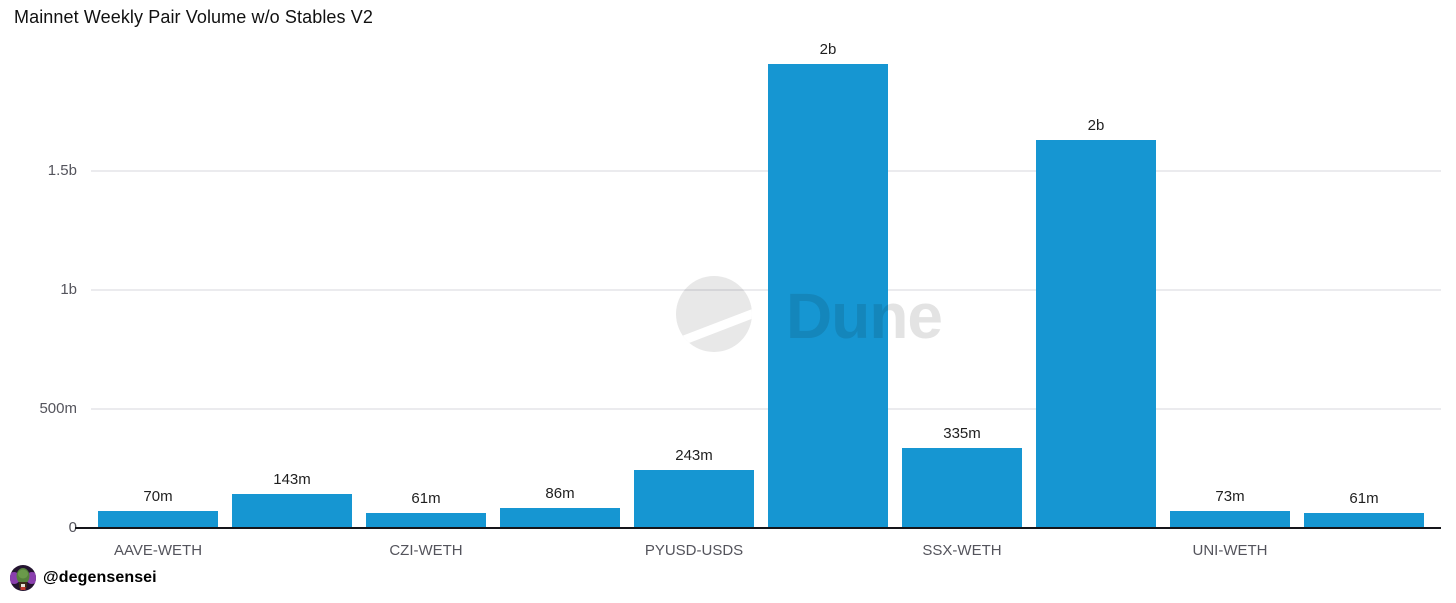 The height and width of the screenshot is (603, 1456). Describe the element at coordinates (62, 170) in the screenshot. I see `y-tick-label: 1.5b` at that location.